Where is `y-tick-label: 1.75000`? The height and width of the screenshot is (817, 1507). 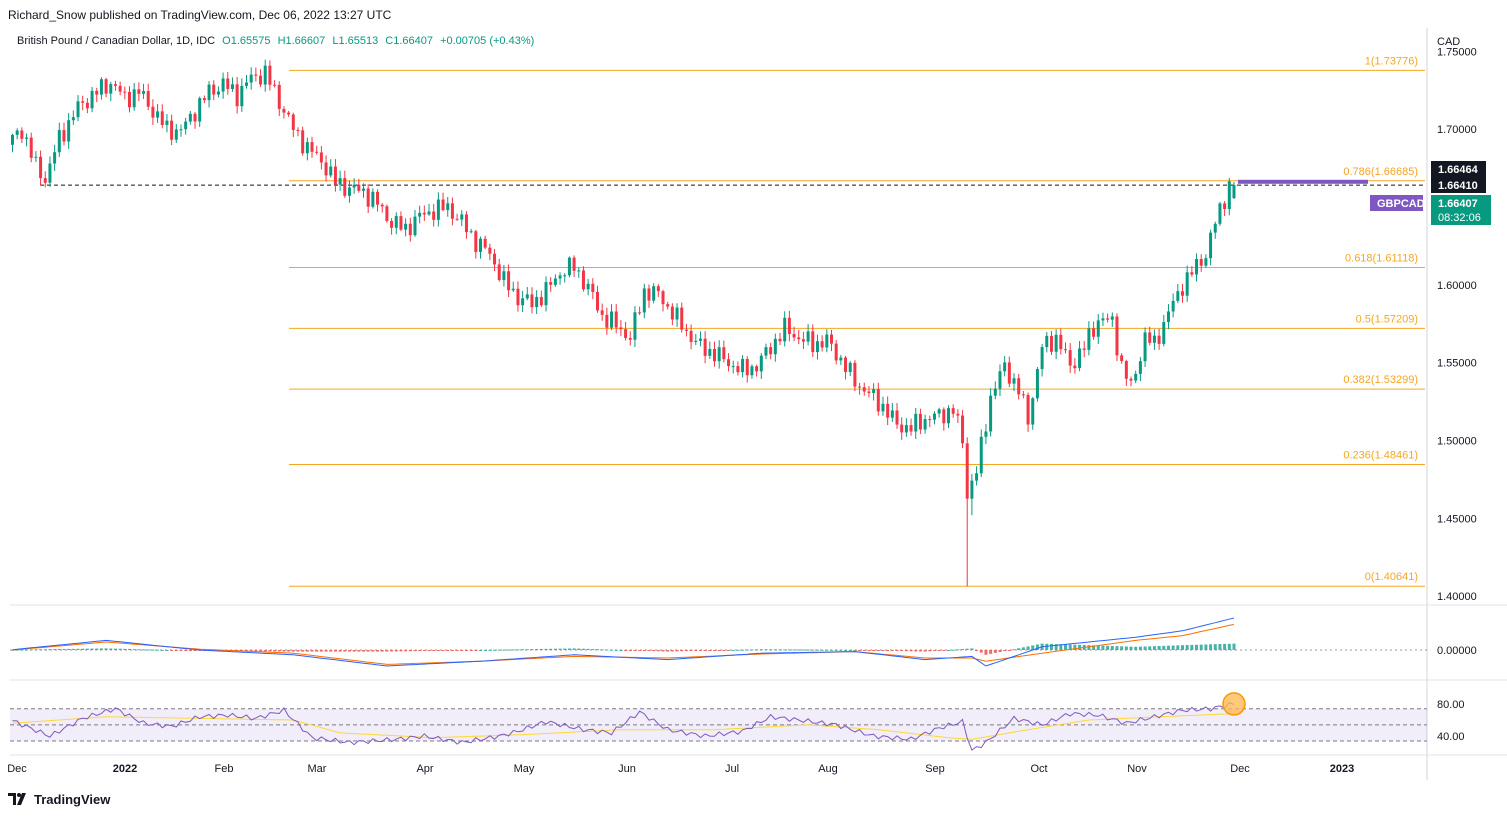
y-tick-label: 1.75000 is located at coordinates (1457, 52).